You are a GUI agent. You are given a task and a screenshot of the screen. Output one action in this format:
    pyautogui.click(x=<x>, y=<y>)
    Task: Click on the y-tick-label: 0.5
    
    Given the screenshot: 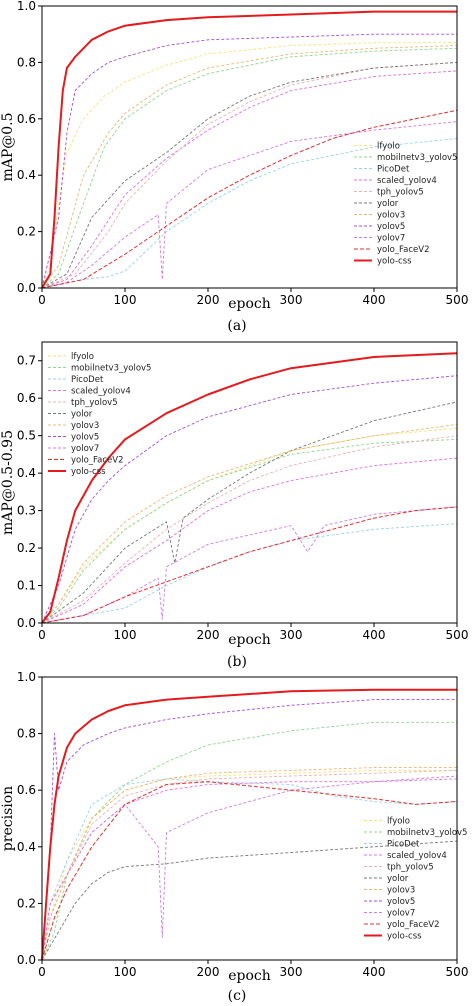 What is the action you would take?
    pyautogui.click(x=26, y=436)
    